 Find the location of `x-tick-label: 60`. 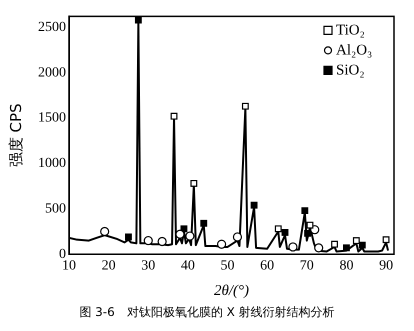

x-tick-label: 60 is located at coordinates (267, 266).